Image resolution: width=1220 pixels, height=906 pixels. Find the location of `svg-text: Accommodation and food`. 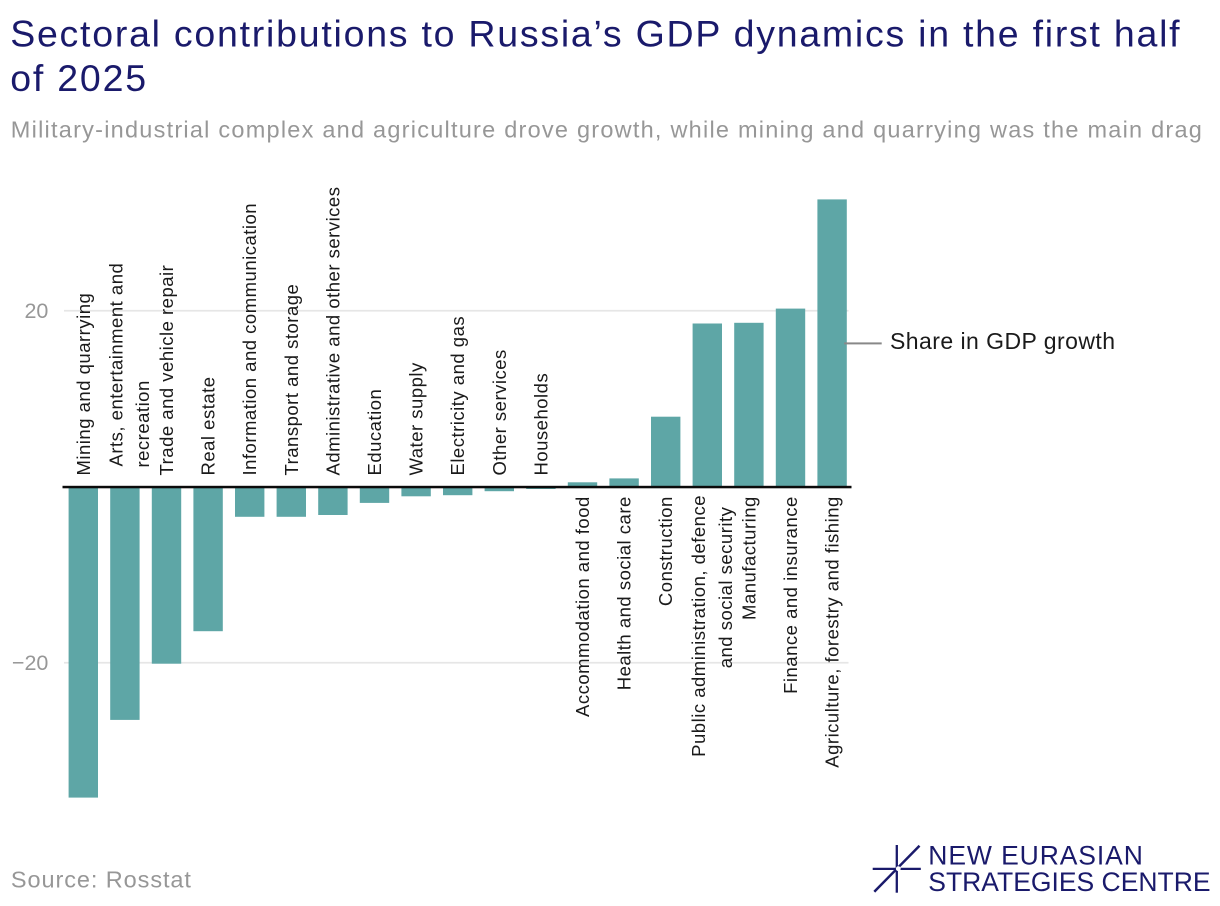

svg-text: Accommodation and food is located at coordinates (582, 606).